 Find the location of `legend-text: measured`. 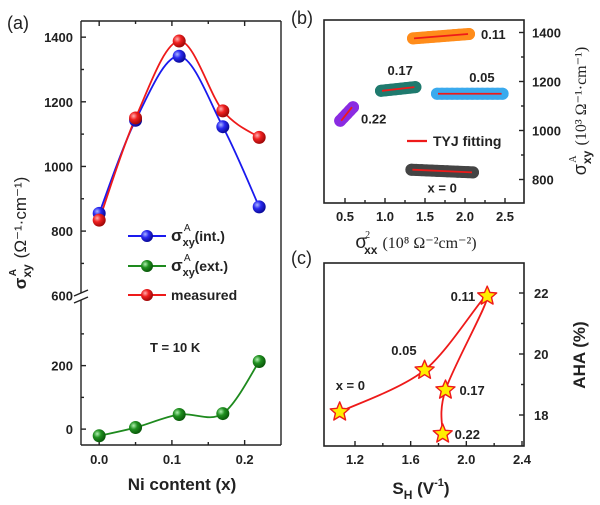

legend-text: measured is located at coordinates (204, 295).